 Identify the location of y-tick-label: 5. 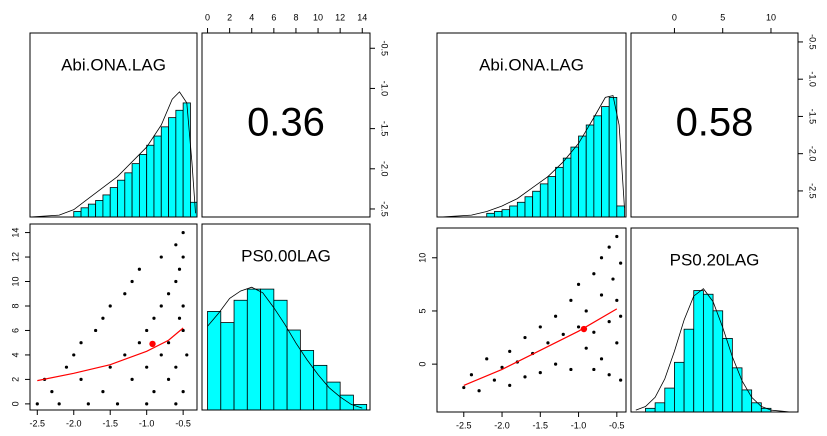
(422, 310).